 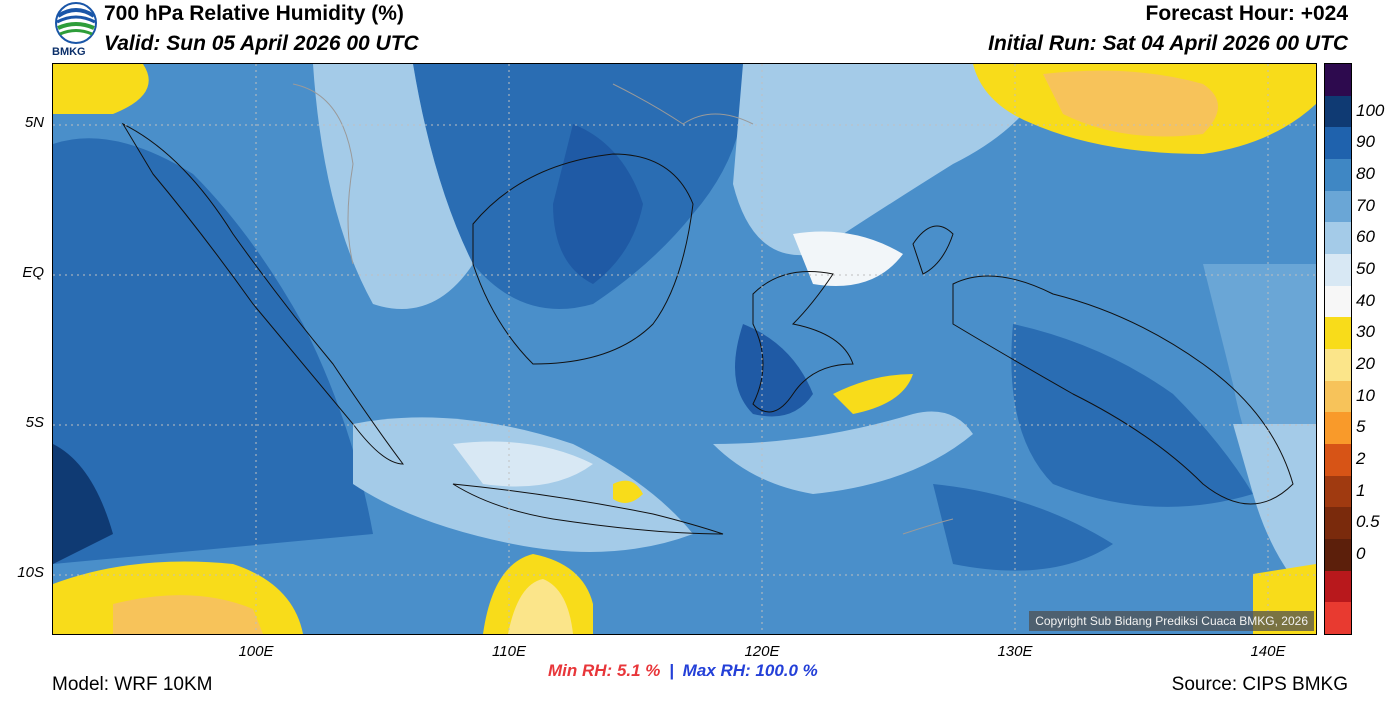 What do you see at coordinates (33, 272) in the screenshot?
I see `lat-tick-eq: EQ` at bounding box center [33, 272].